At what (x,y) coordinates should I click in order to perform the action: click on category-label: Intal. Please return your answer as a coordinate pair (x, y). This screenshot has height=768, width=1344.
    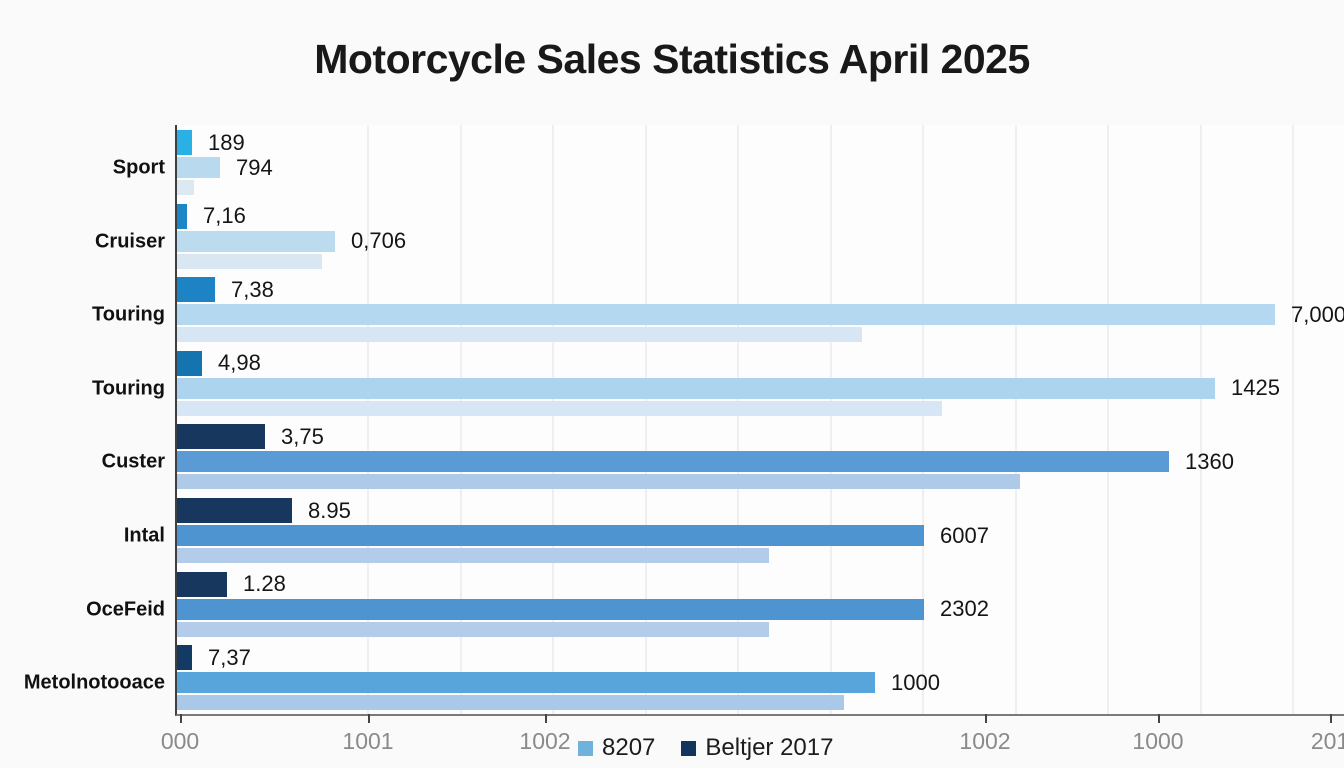
    Looking at the image, I should click on (144, 535).